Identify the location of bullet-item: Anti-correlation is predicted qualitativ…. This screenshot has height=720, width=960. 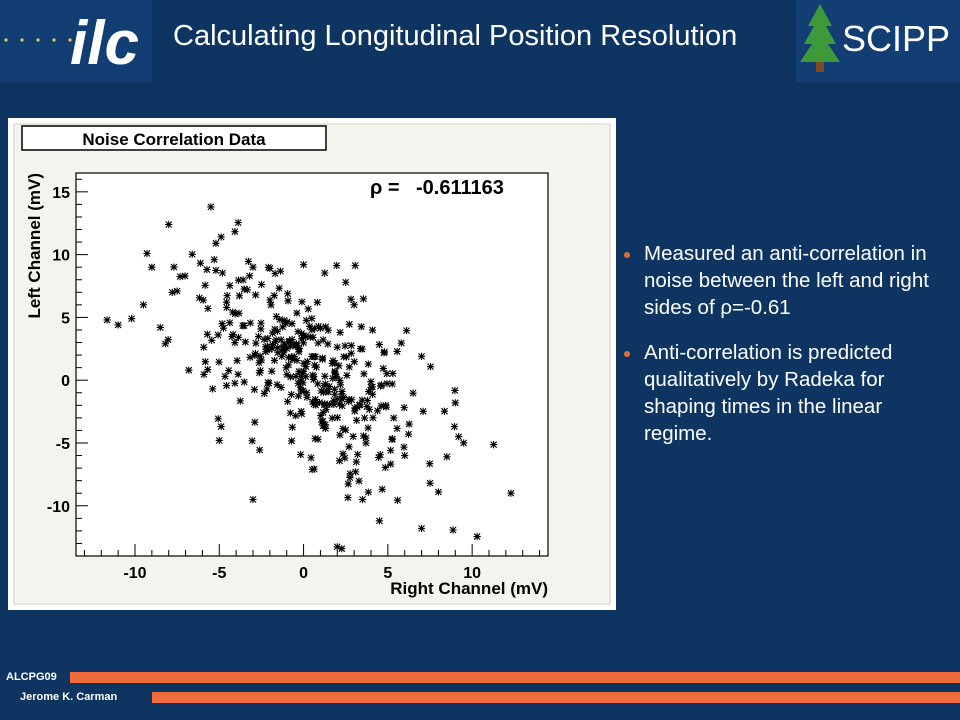
(787, 393).